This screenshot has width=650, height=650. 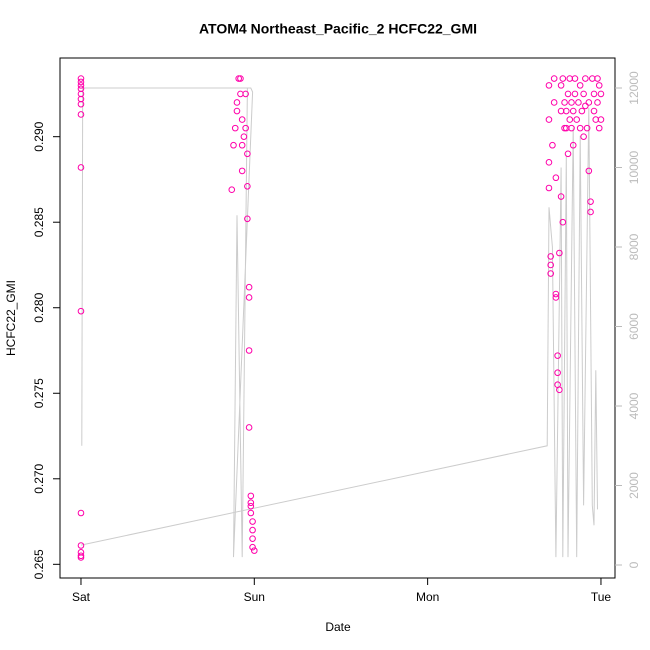 What do you see at coordinates (634, 326) in the screenshot?
I see `y2-tick-label: 6000` at bounding box center [634, 326].